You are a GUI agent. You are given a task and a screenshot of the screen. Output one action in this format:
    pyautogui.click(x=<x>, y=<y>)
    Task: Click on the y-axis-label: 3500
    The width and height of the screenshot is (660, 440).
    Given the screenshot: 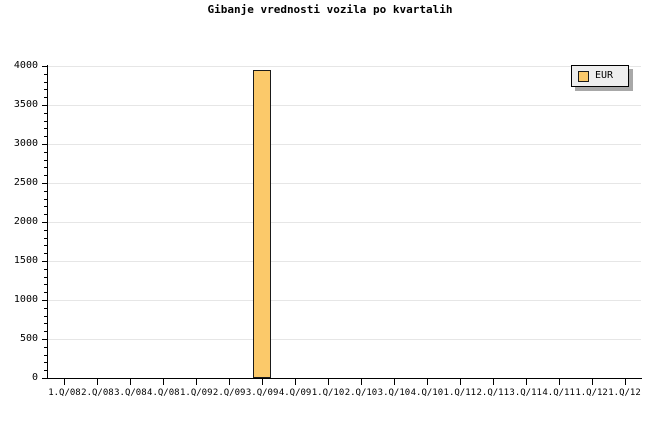 What is the action you would take?
    pyautogui.click(x=19, y=105)
    